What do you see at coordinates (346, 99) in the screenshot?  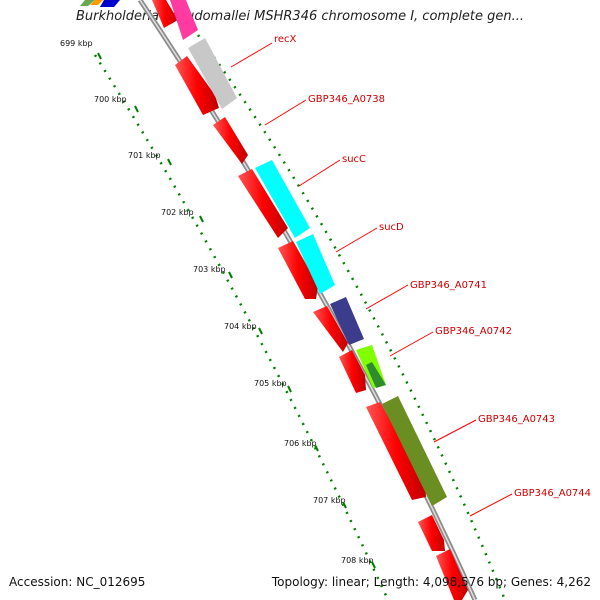 I see `gene-label: GBP346_A0738` at bounding box center [346, 99].